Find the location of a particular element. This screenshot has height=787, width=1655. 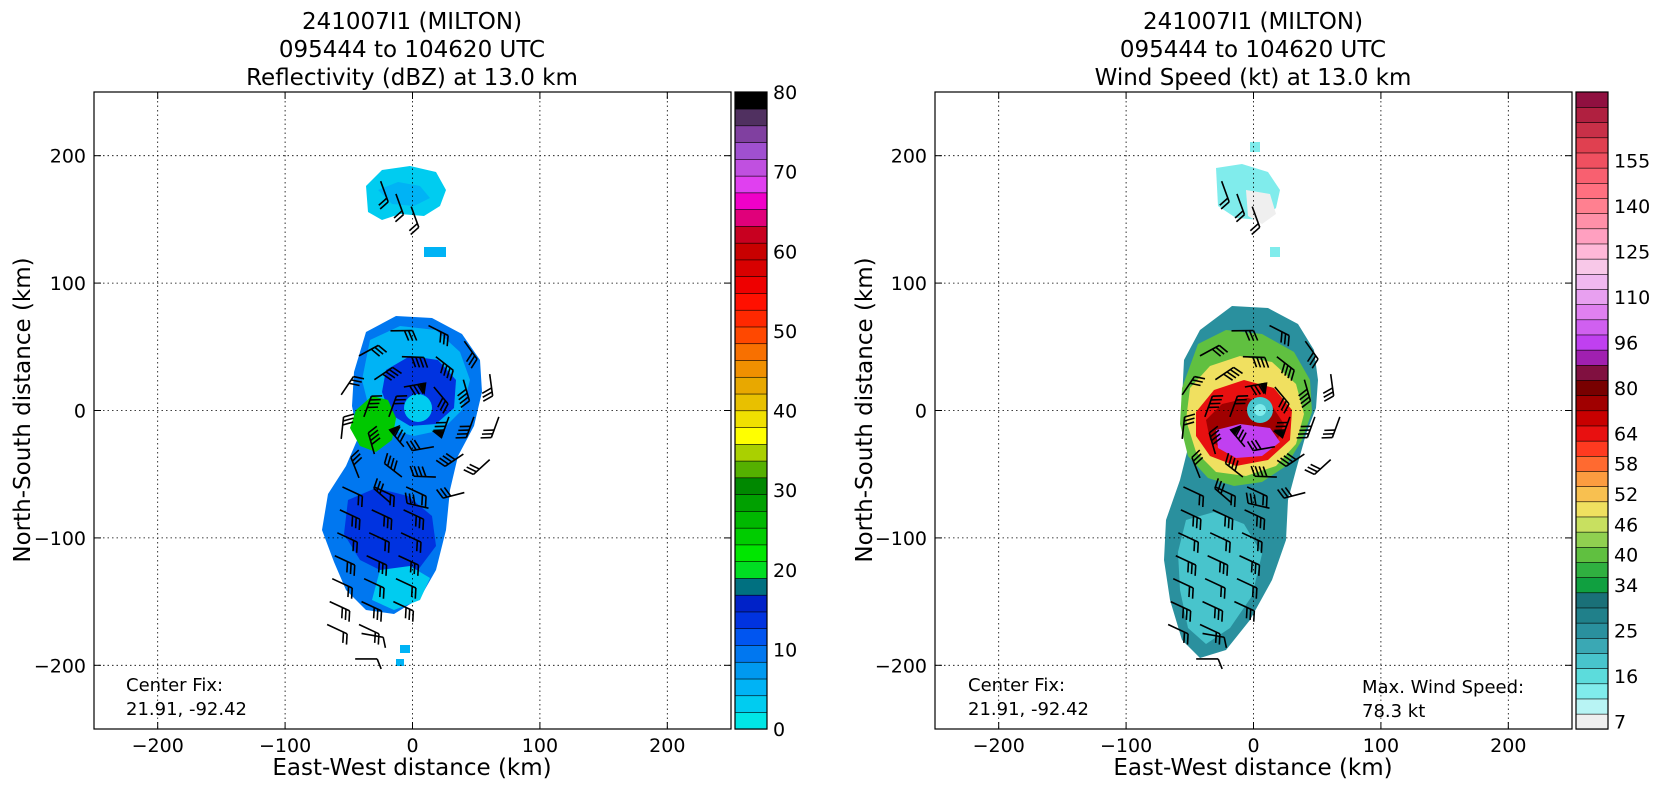

right-title-line-3: Wind Speed (kt) at 13.0 km is located at coordinates (1253, 78).